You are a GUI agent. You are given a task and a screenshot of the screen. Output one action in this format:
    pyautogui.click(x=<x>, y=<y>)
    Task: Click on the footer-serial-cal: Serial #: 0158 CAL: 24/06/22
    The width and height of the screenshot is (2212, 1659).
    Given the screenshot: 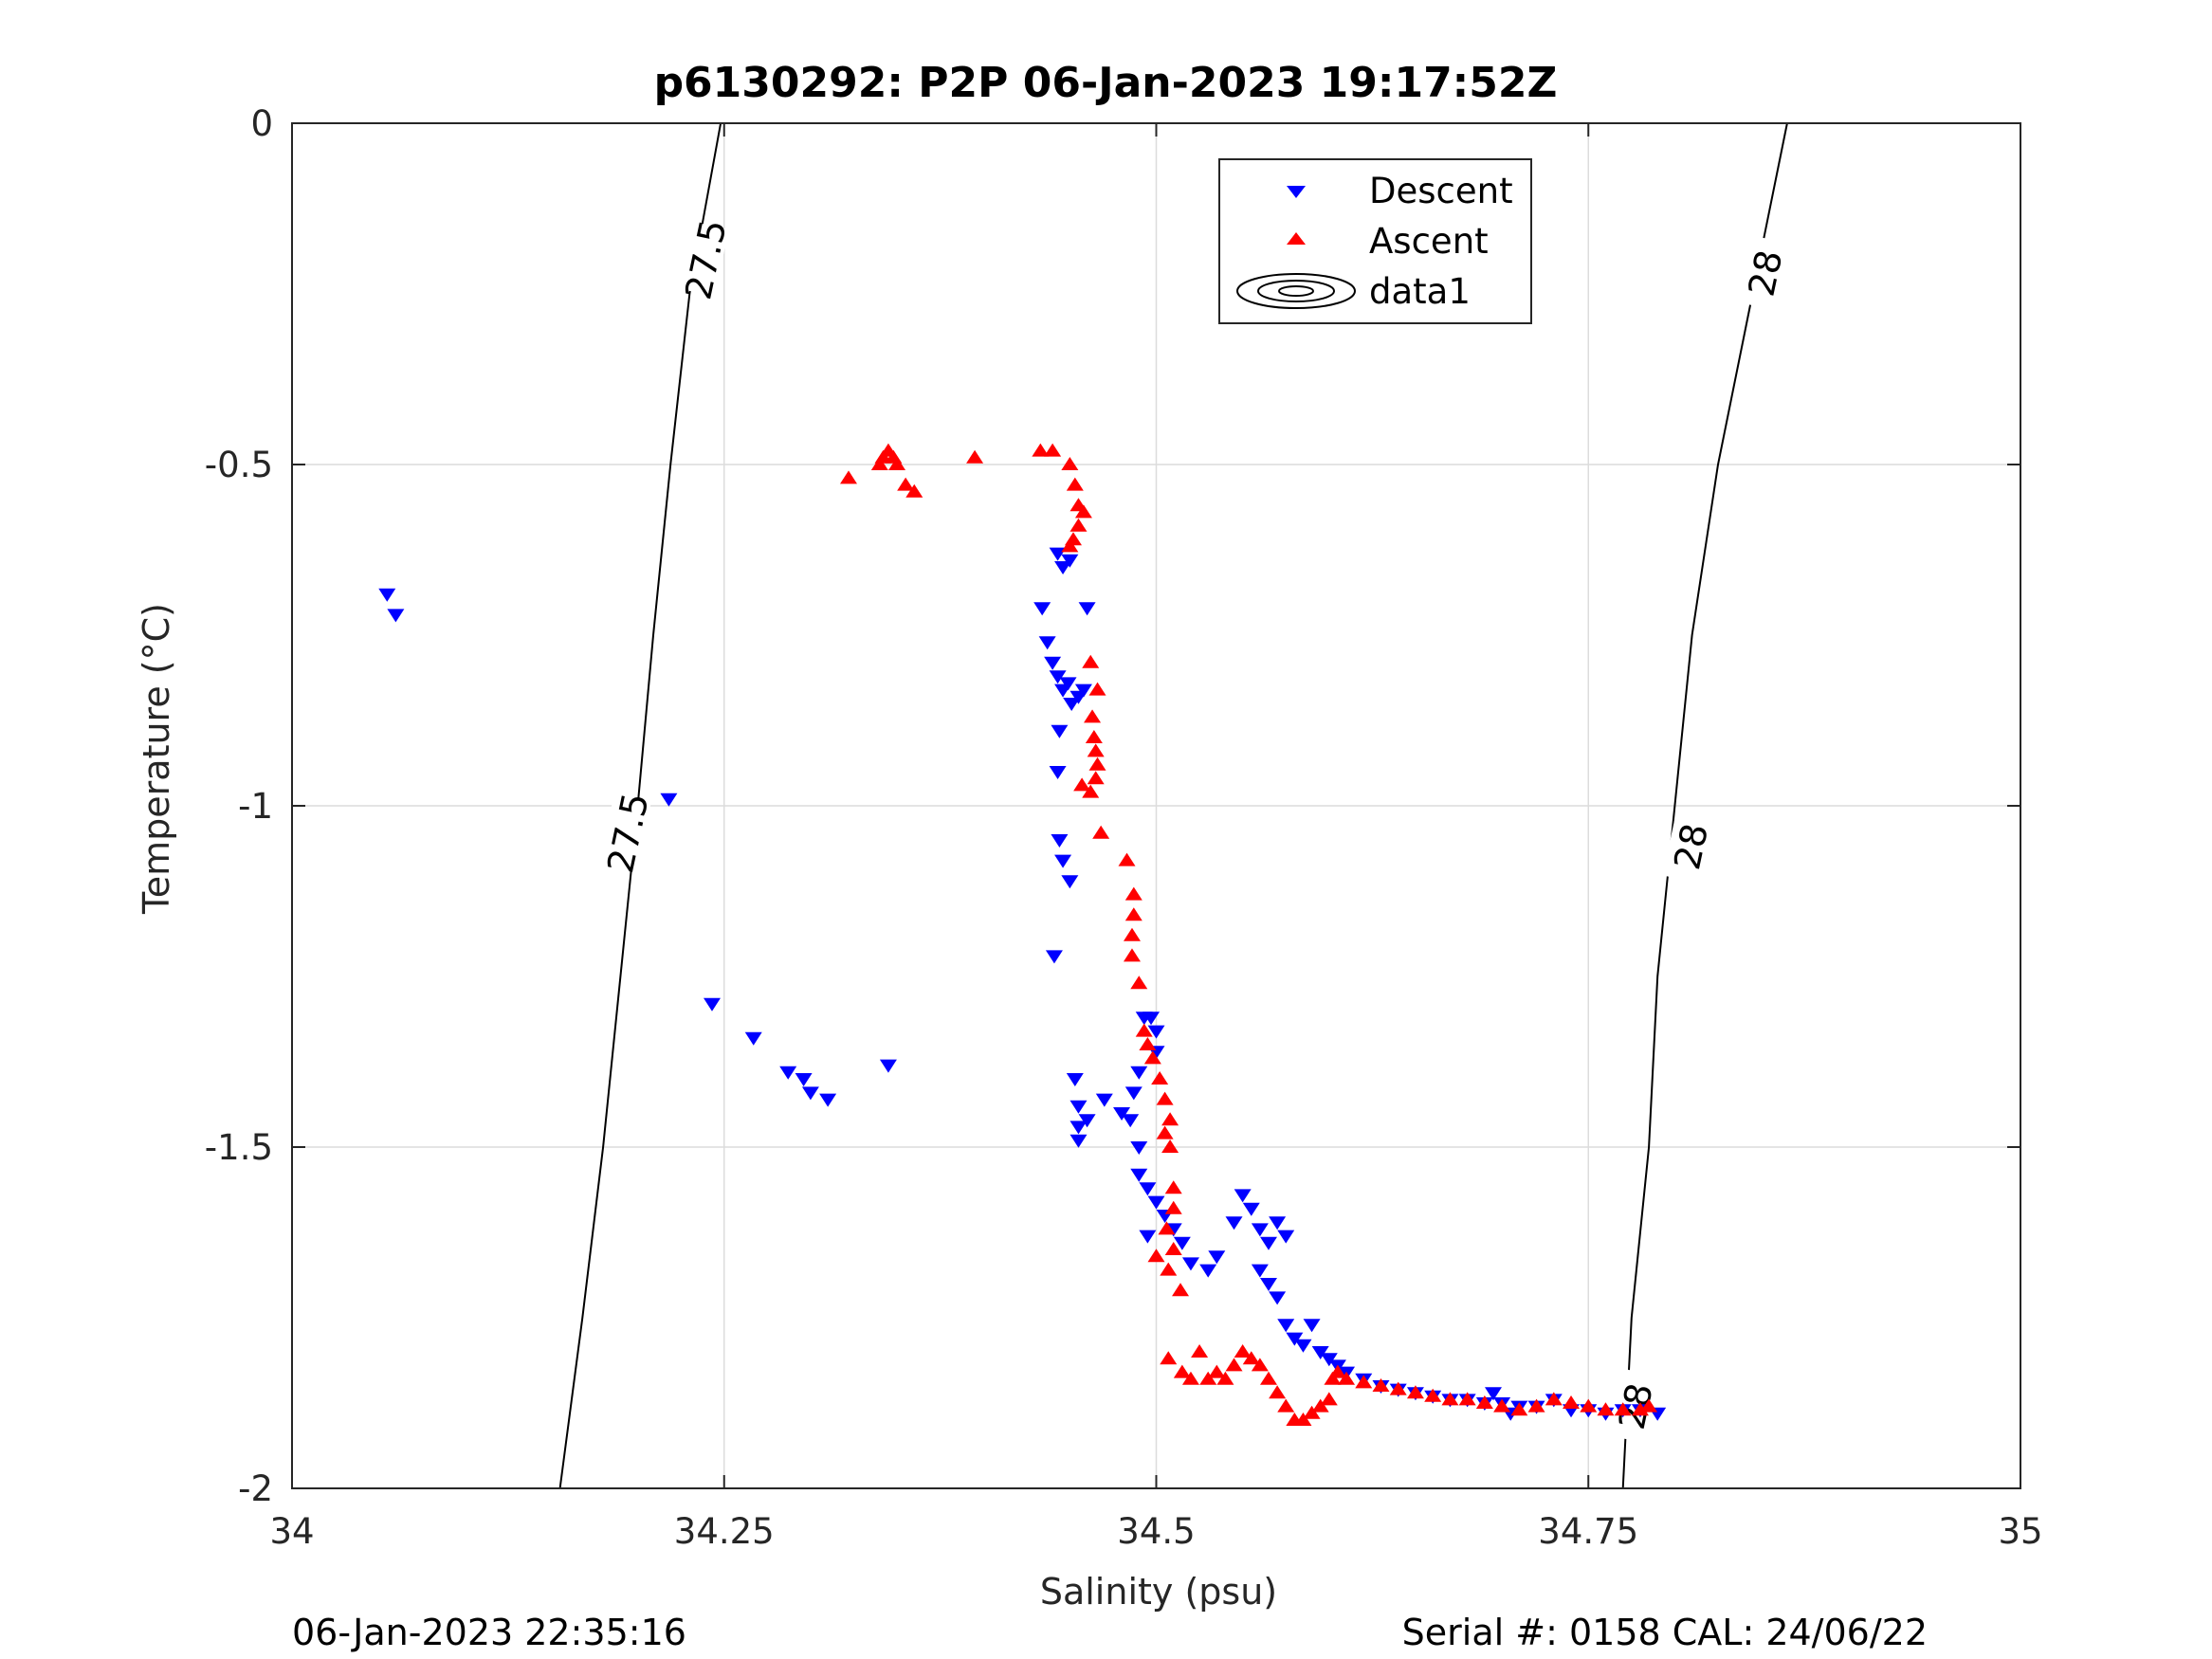 What is the action you would take?
    pyautogui.click(x=1665, y=1632)
    